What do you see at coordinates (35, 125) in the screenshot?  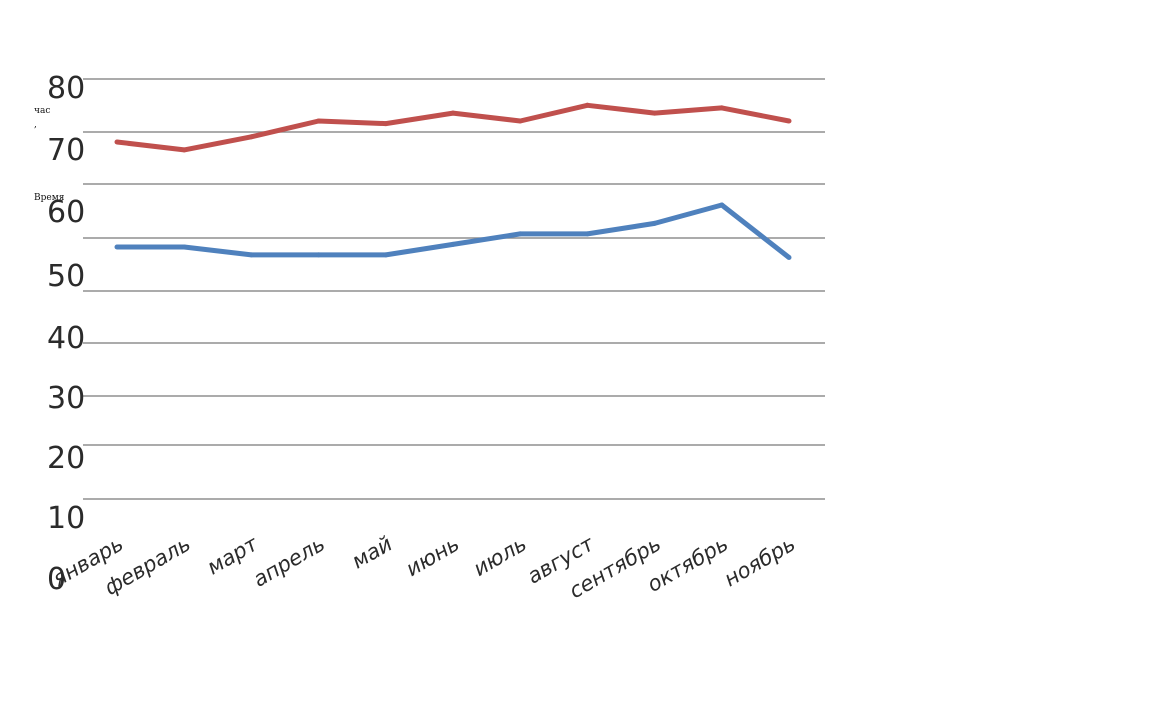 I see `y-axis-label-line: ,` at bounding box center [35, 125].